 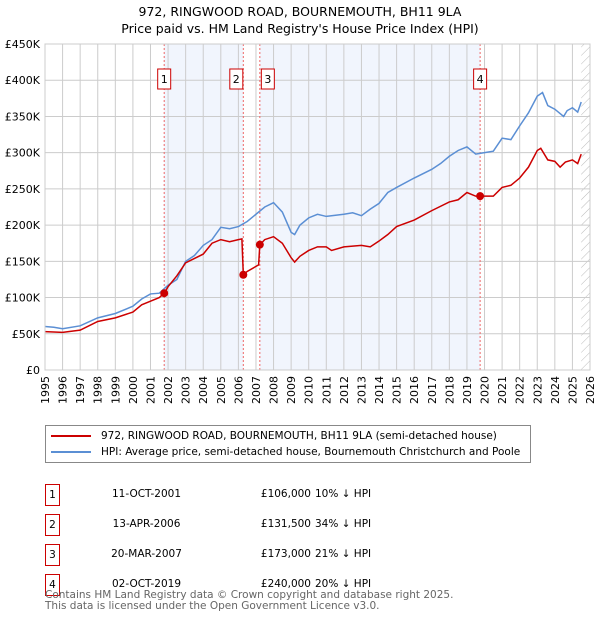 What do you see at coordinates (146, 524) in the screenshot?
I see `sale-date: 13-APR-2006` at bounding box center [146, 524].